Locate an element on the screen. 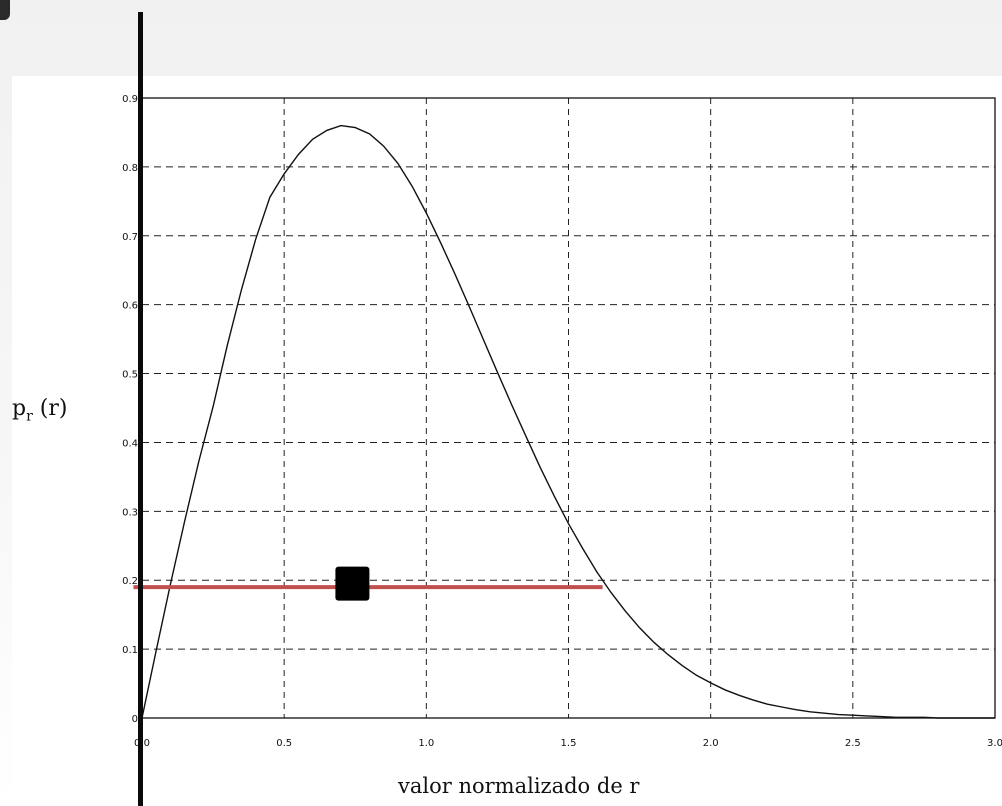  y-axis-label-arg: (r) is located at coordinates (50, 408).